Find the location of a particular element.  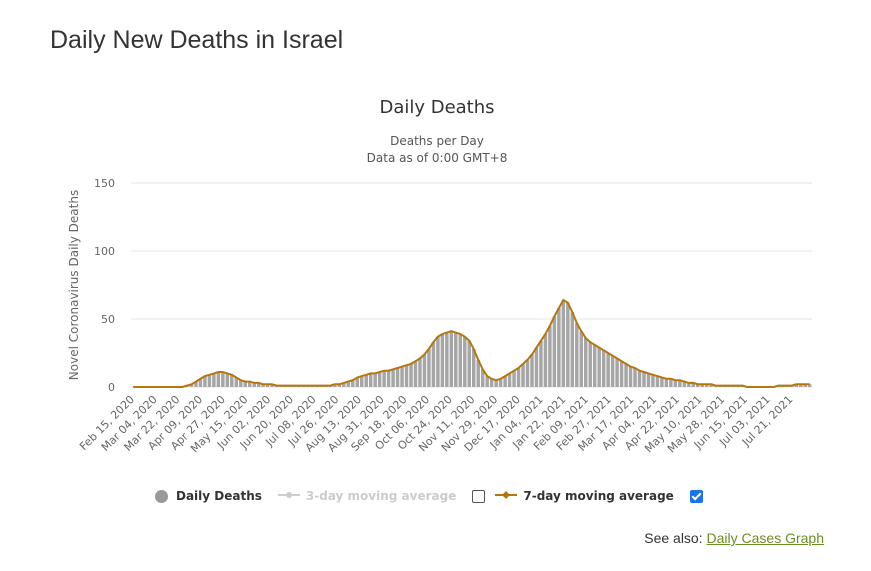

ma7-series is located at coordinates (471, 343).